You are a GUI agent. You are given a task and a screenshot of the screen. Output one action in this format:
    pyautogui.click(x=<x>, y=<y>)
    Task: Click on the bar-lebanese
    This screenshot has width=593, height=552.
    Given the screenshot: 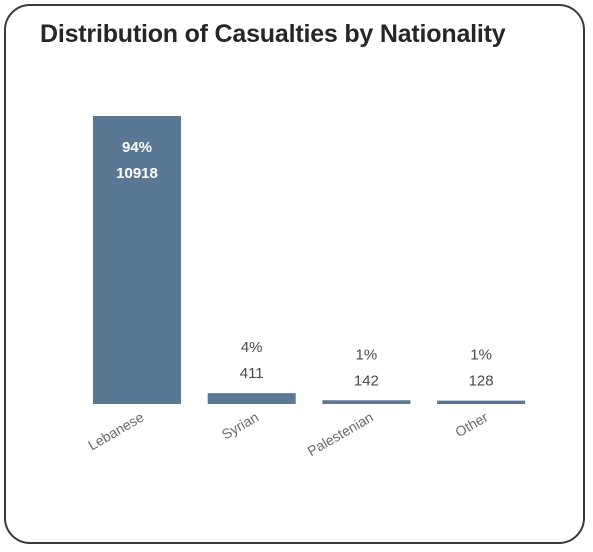 What is the action you would take?
    pyautogui.click(x=137, y=260)
    